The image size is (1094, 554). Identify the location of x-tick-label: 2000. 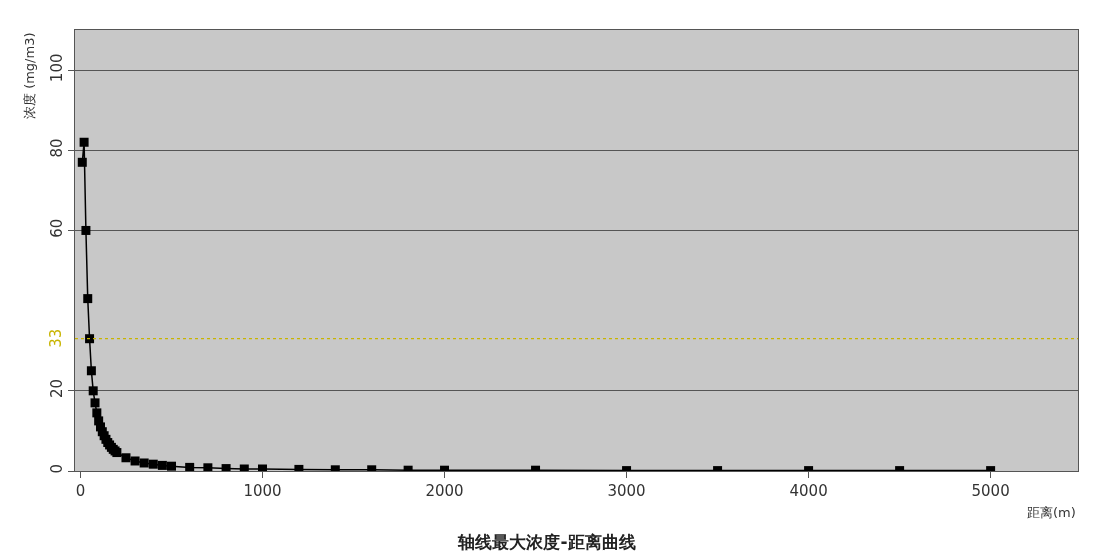
(444, 491).